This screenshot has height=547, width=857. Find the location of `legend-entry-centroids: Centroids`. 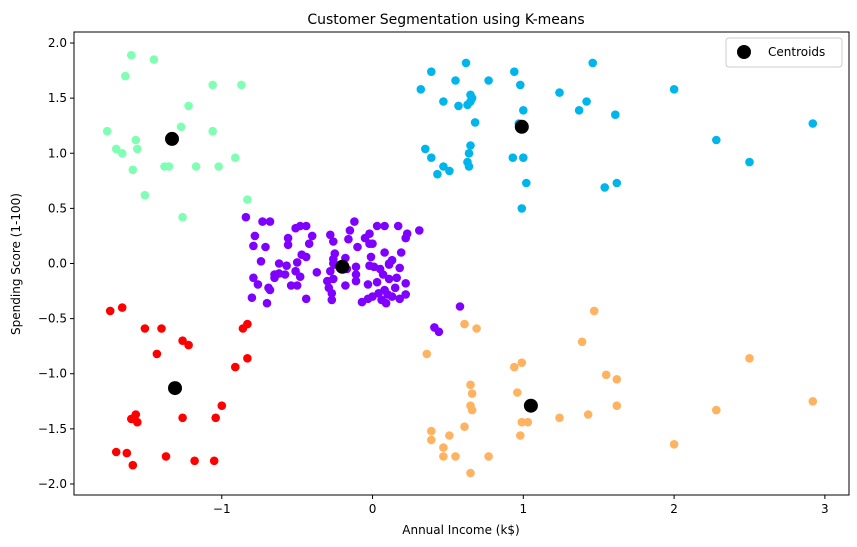

legend-entry-centroids: Centroids is located at coordinates (796, 52).